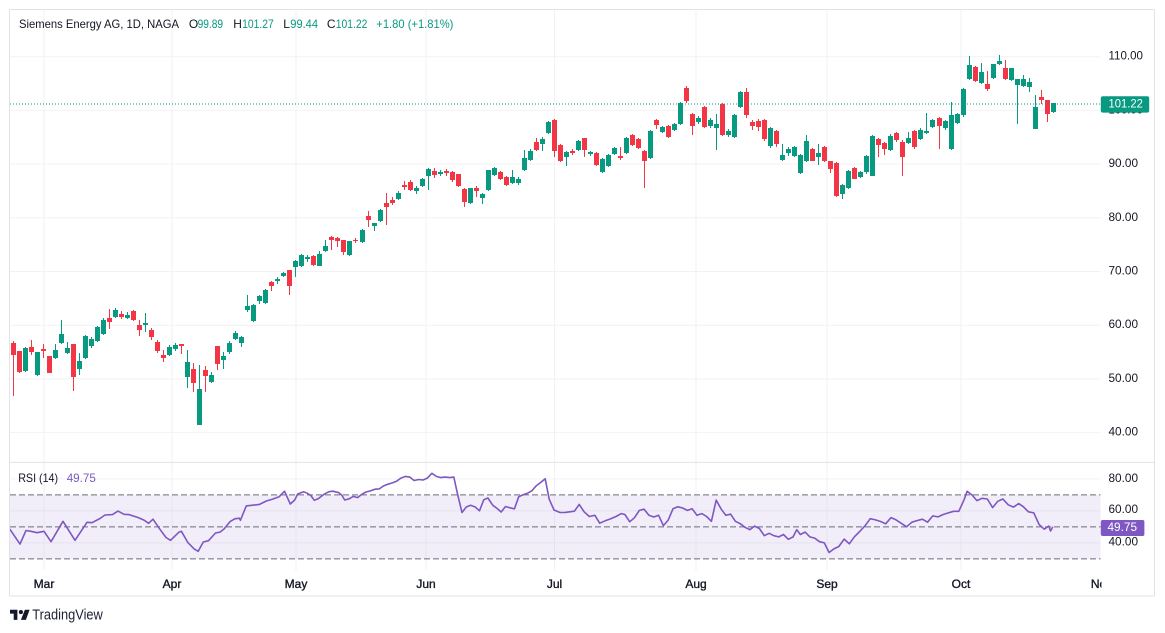 The width and height of the screenshot is (1165, 633). Describe the element at coordinates (1101, 584) in the screenshot. I see `svg-text: Nov` at that location.